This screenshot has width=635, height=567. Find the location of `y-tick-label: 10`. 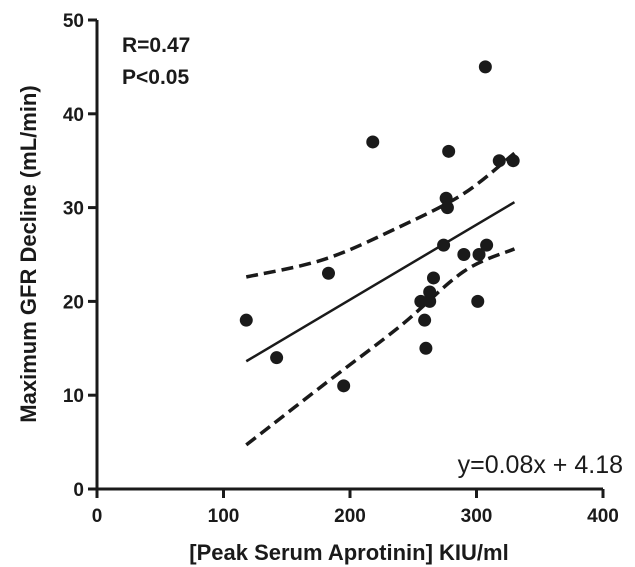

y-tick-label: 10 is located at coordinates (73, 396).